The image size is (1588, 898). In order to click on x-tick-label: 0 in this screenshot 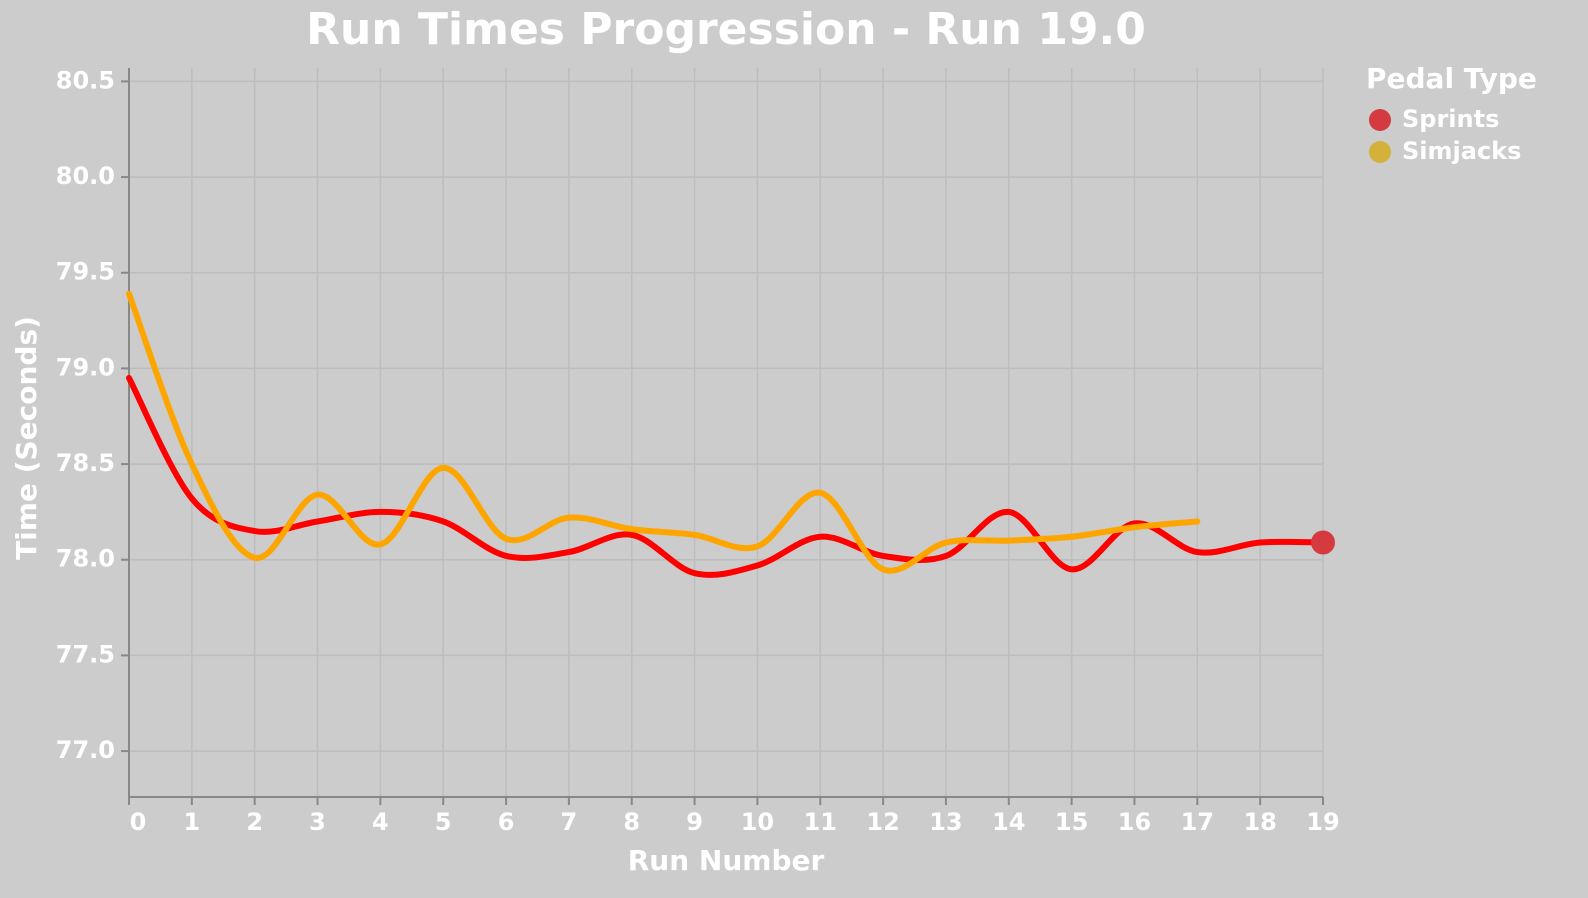, I will do `click(138, 822)`.